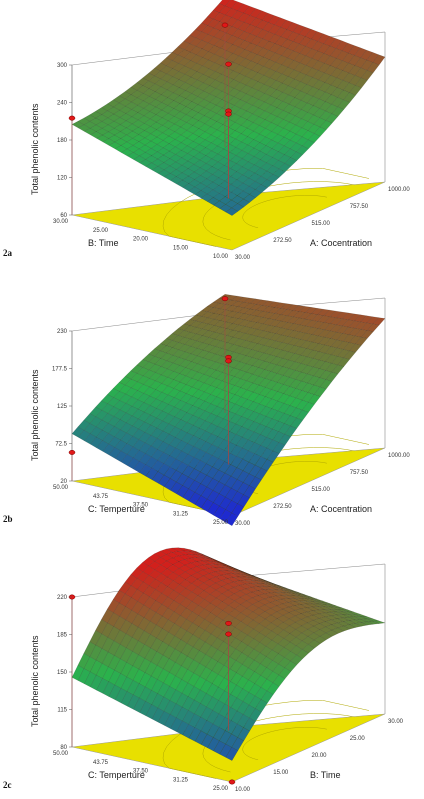 The height and width of the screenshot is (799, 424). What do you see at coordinates (72, 118) in the screenshot?
I see `design-point` at bounding box center [72, 118].